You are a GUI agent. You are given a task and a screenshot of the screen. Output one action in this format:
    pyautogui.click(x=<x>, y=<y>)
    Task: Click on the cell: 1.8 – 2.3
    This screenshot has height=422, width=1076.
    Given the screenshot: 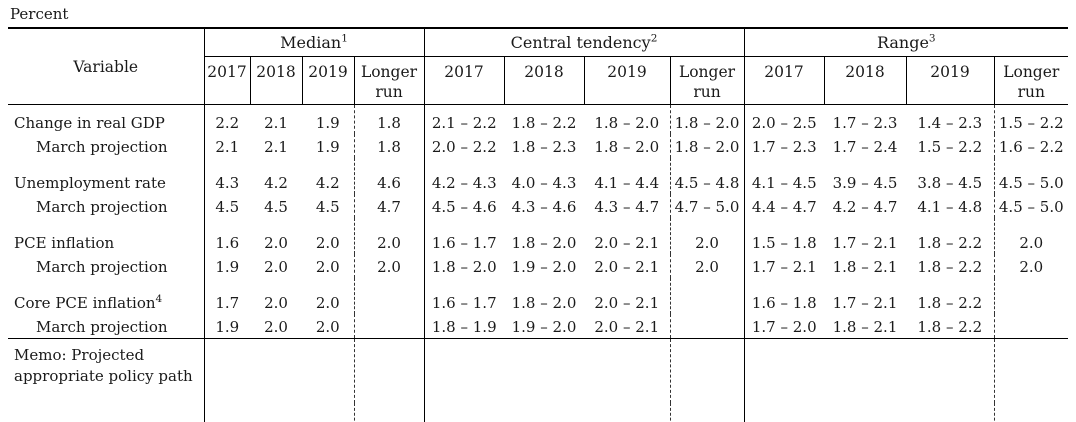 What is the action you would take?
    pyautogui.click(x=544, y=147)
    